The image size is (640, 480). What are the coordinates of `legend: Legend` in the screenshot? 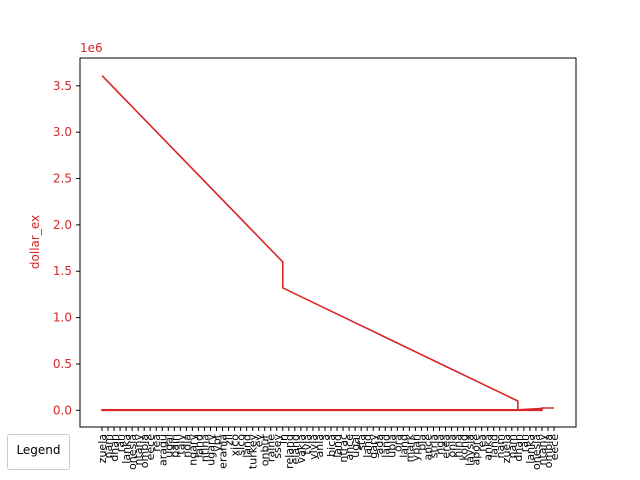 It's located at (38, 452).